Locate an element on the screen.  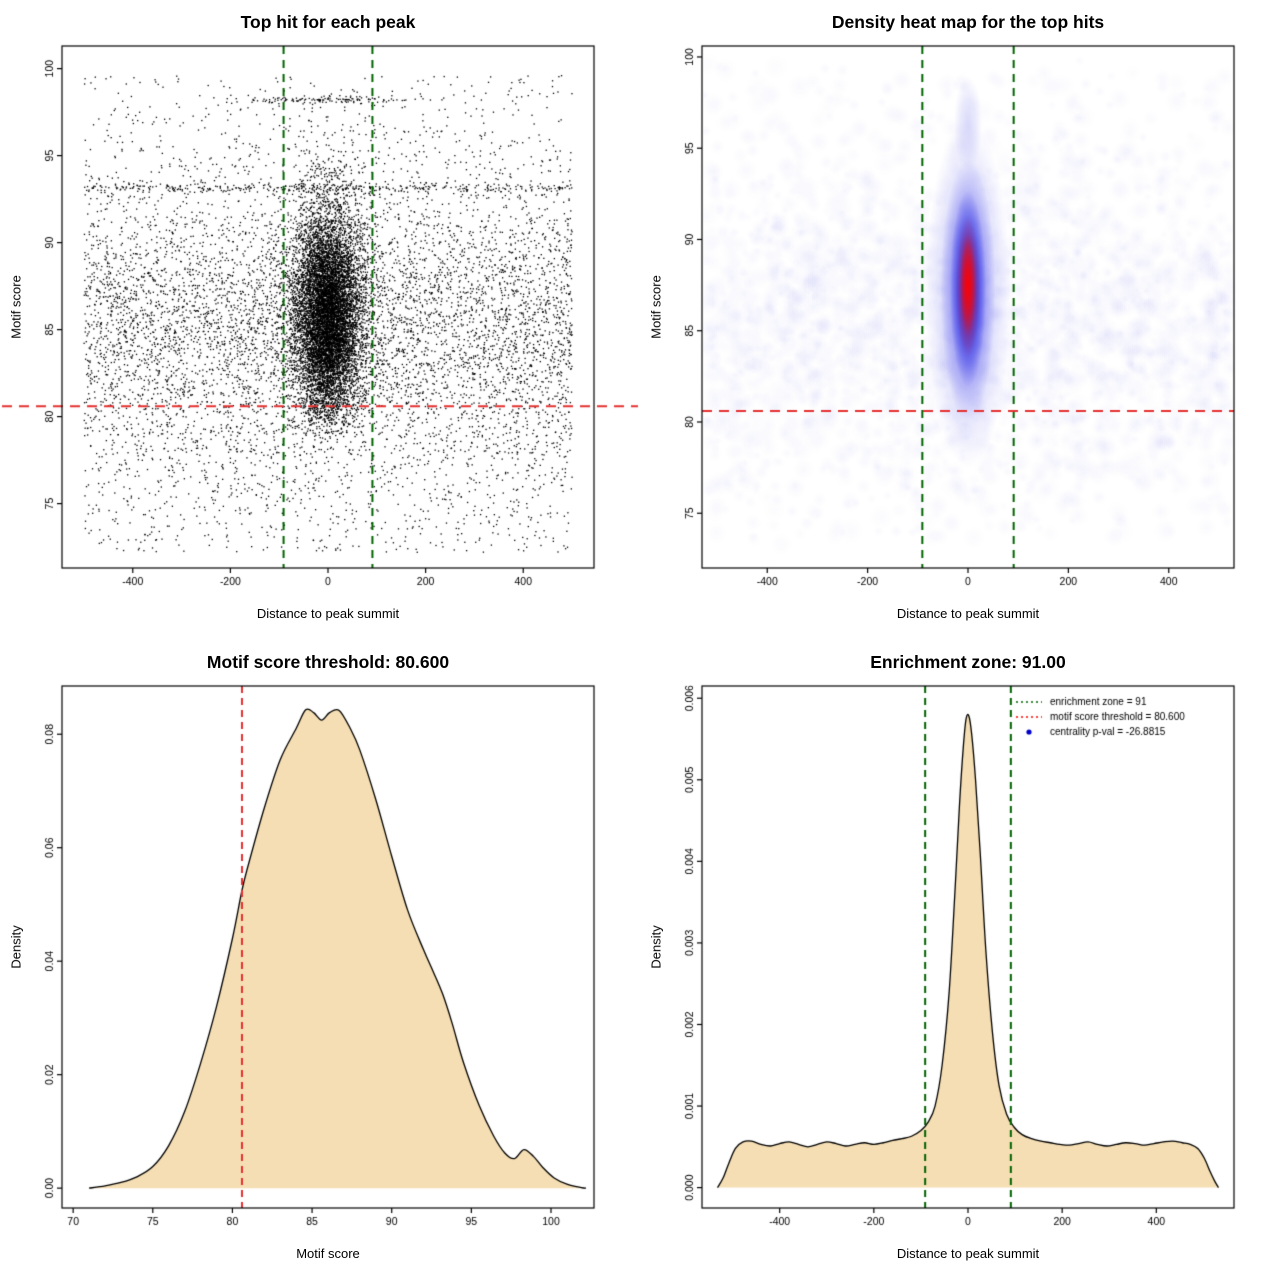
motif-density-title: Motif score threshold: 80.600 is located at coordinates (328, 662).